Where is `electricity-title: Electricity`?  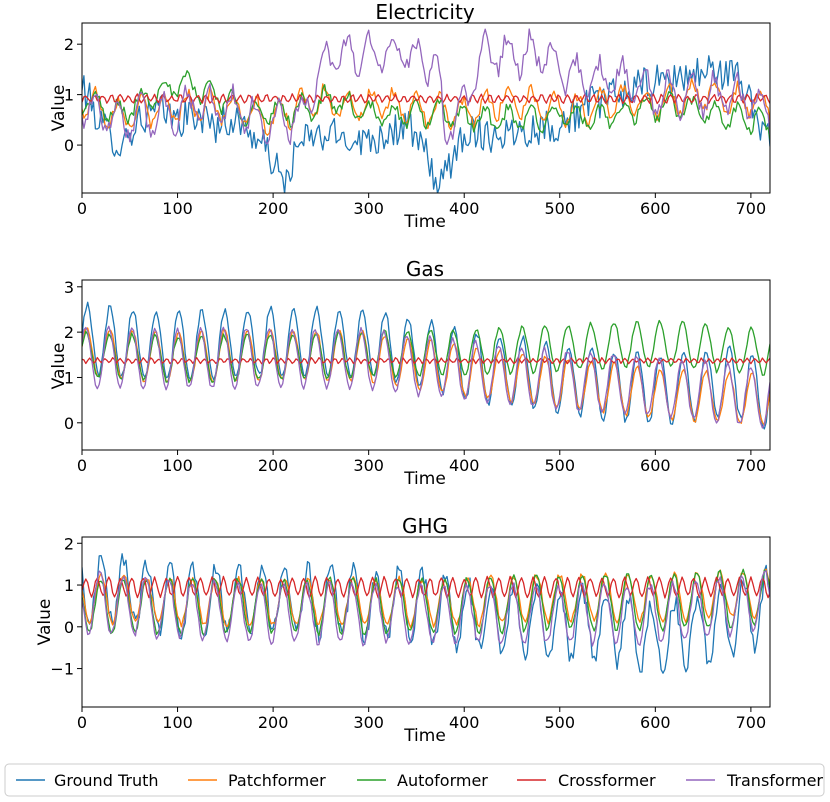 electricity-title: Electricity is located at coordinates (425, 12).